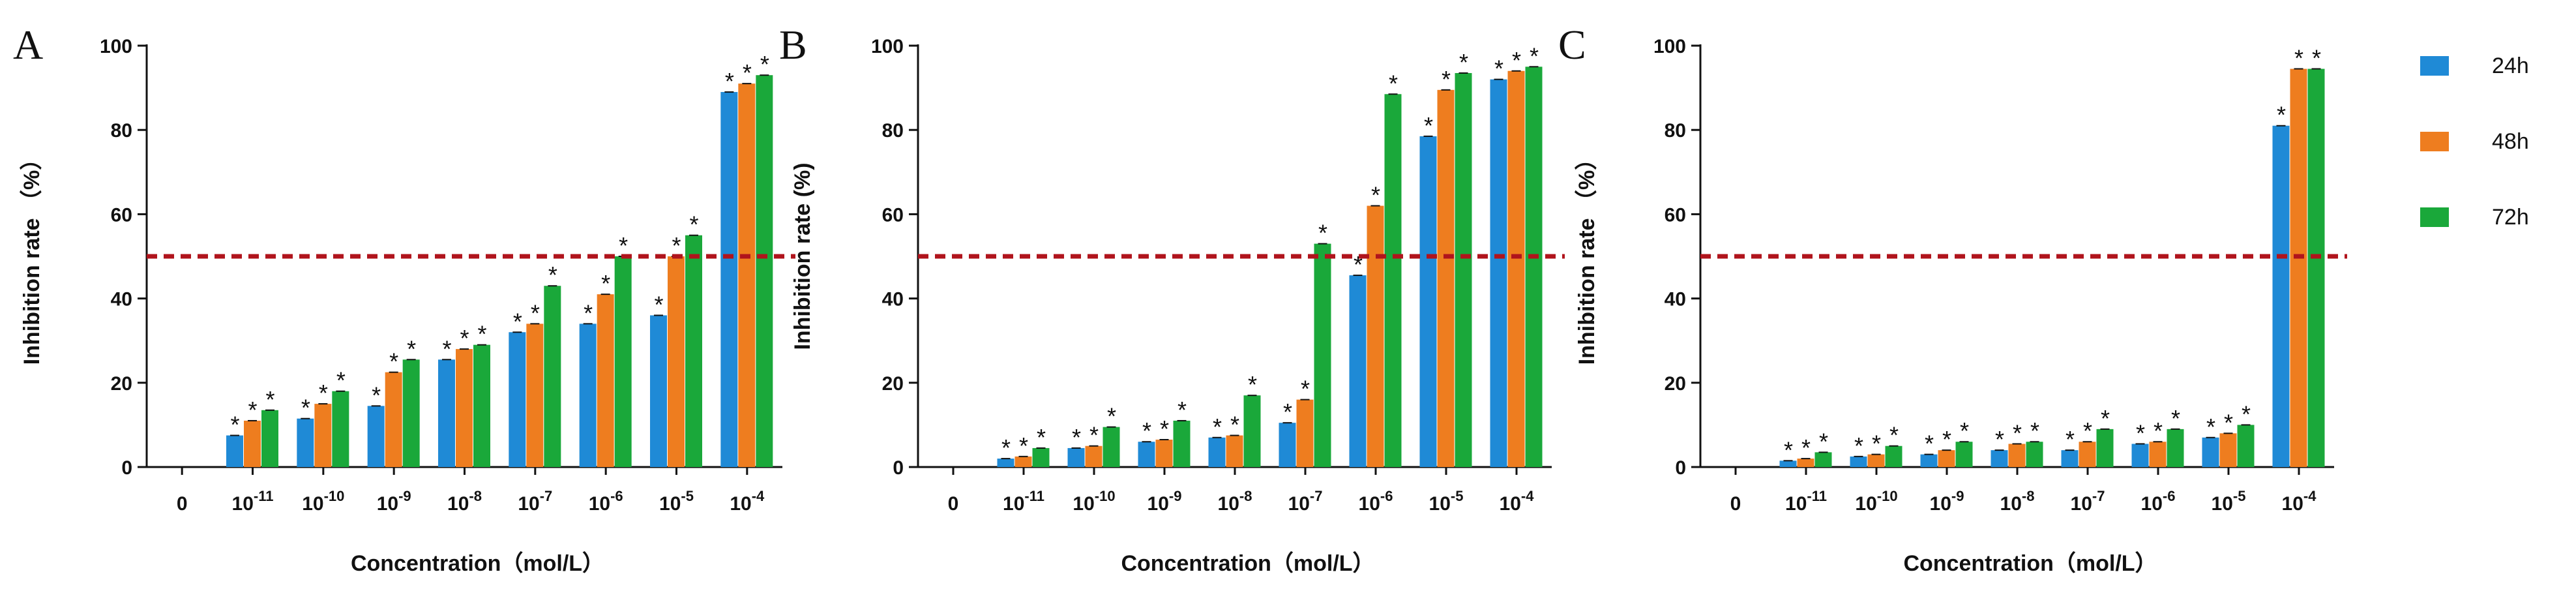 The image size is (2576, 589). Describe the element at coordinates (802, 256) in the screenshot. I see `y-axis-title: Inhibition rate (%)` at that location.